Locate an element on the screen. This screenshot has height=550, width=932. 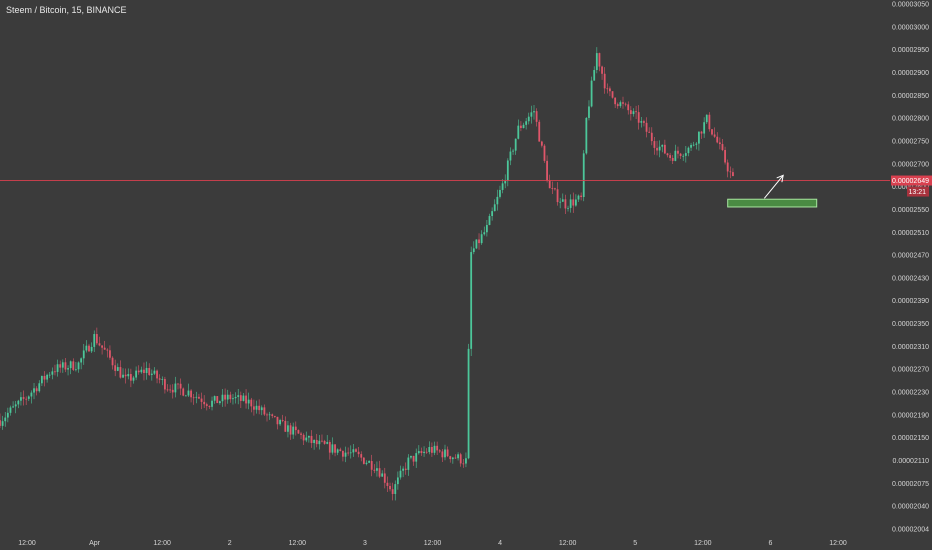
y-tick-label: 0.00002040 is located at coordinates (910, 507).